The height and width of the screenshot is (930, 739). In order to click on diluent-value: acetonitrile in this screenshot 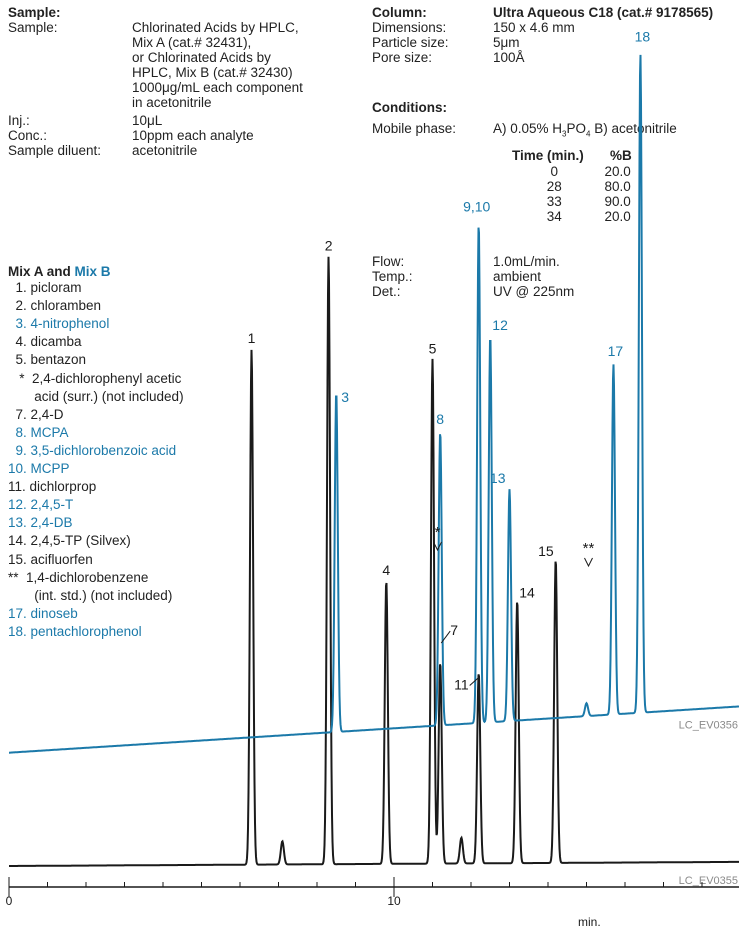, I will do `click(165, 150)`.